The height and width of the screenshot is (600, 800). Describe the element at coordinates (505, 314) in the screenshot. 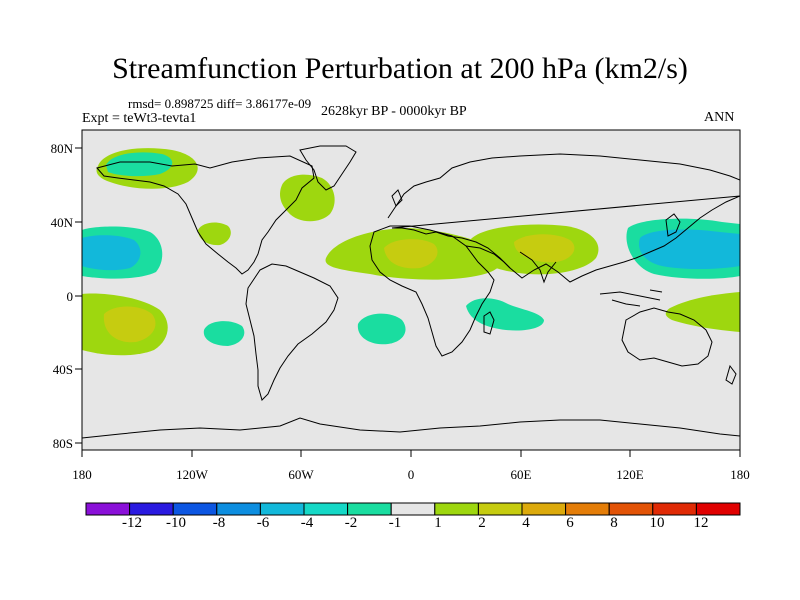

I see `anomaly-east-africa-south` at that location.